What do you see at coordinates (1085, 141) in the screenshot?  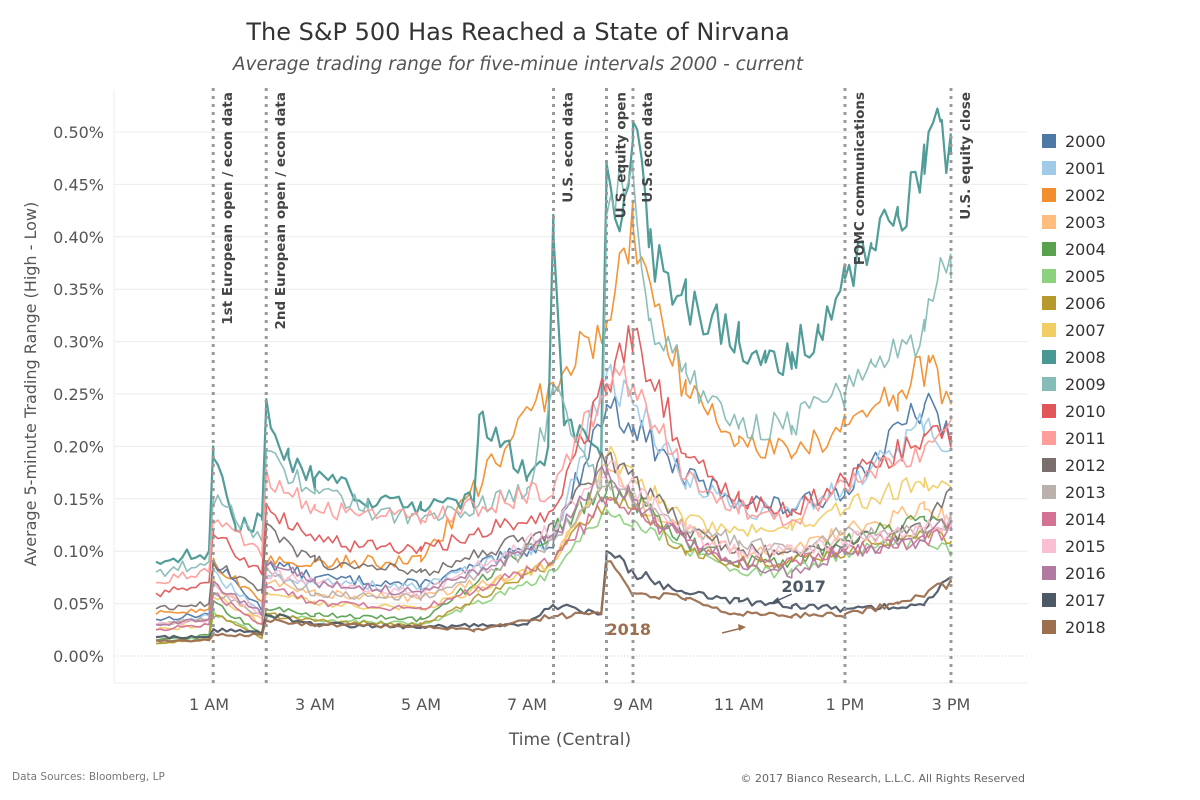 I see `legend-label-2000: 2000` at bounding box center [1085, 141].